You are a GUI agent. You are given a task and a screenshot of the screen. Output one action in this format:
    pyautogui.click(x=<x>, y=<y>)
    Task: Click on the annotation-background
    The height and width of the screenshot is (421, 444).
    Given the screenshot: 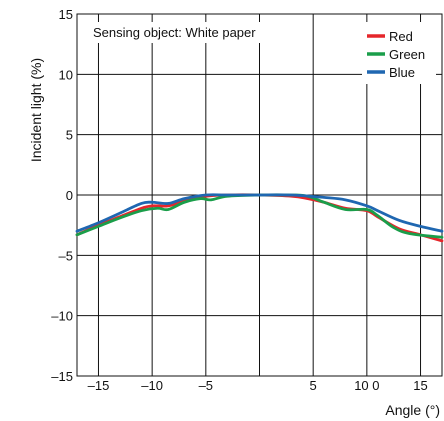 What is the action you would take?
    pyautogui.click(x=175, y=32)
    